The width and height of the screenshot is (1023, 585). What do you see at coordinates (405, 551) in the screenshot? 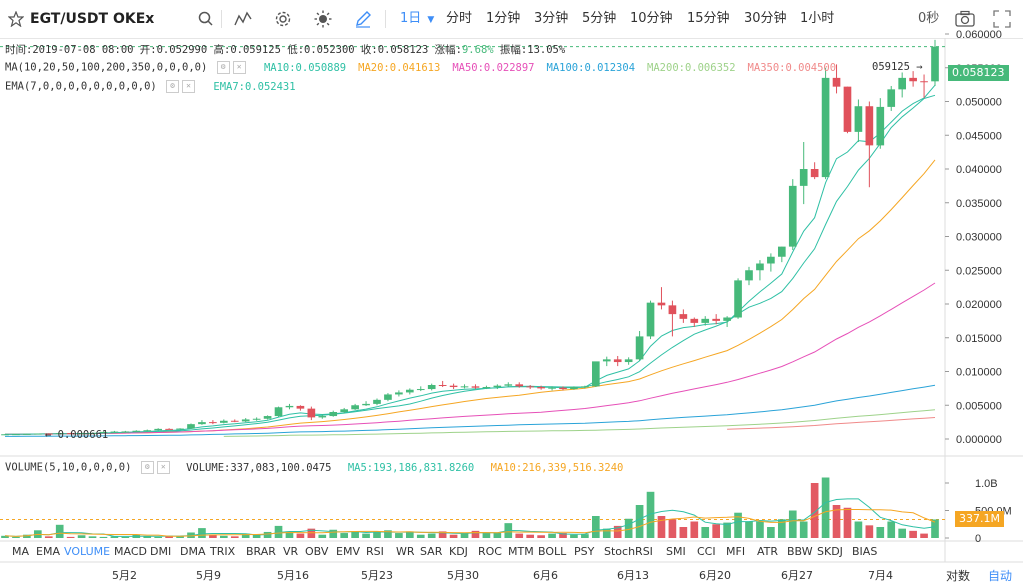
I see `indicator-tab-wr: WR` at bounding box center [405, 551].